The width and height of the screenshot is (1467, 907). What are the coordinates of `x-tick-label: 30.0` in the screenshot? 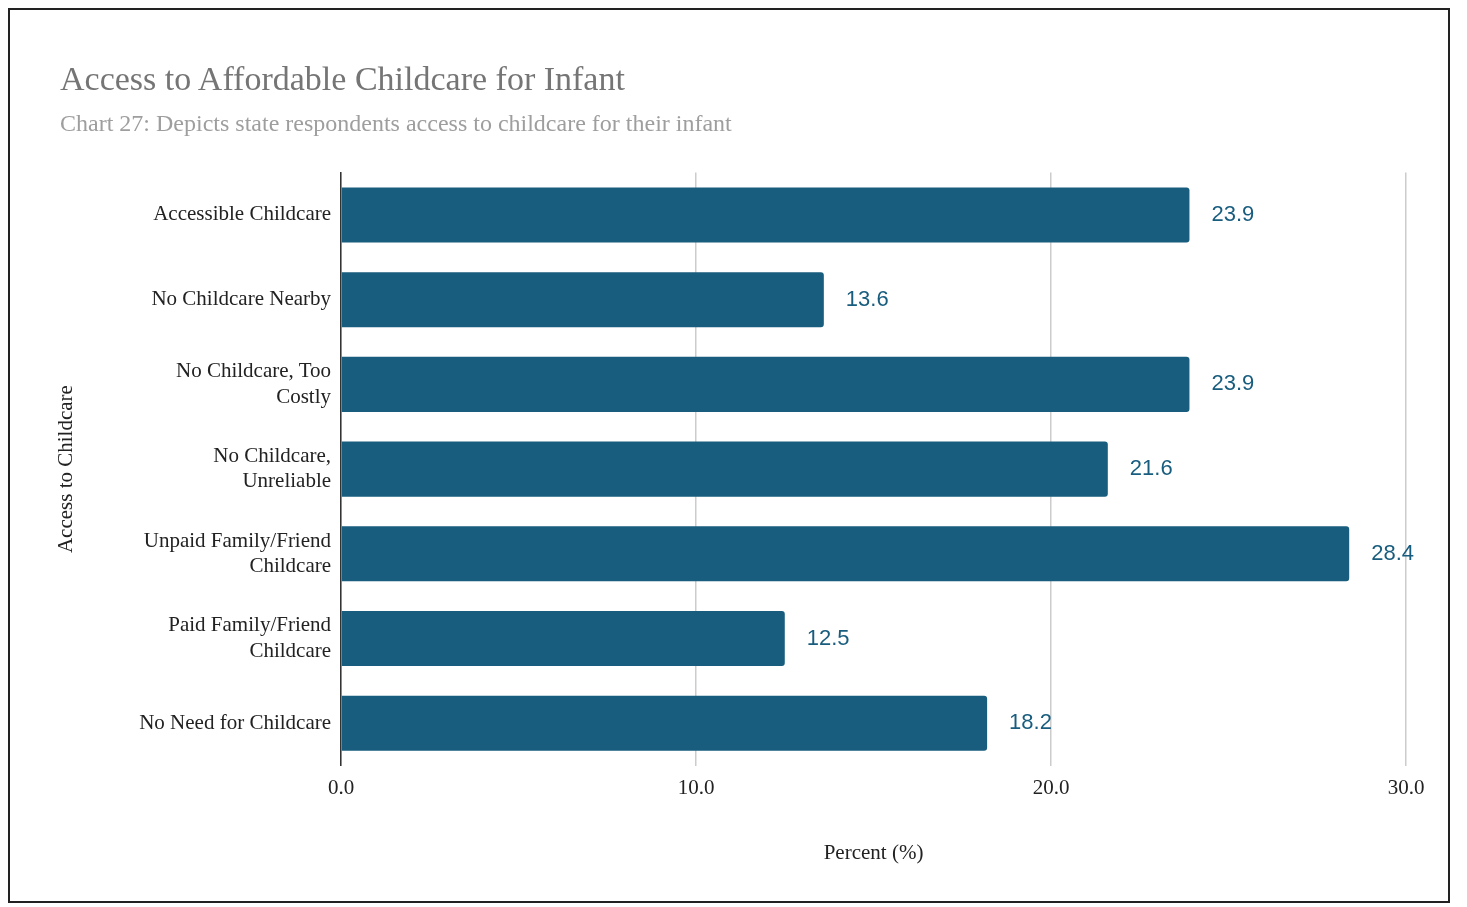 It's located at (1406, 786).